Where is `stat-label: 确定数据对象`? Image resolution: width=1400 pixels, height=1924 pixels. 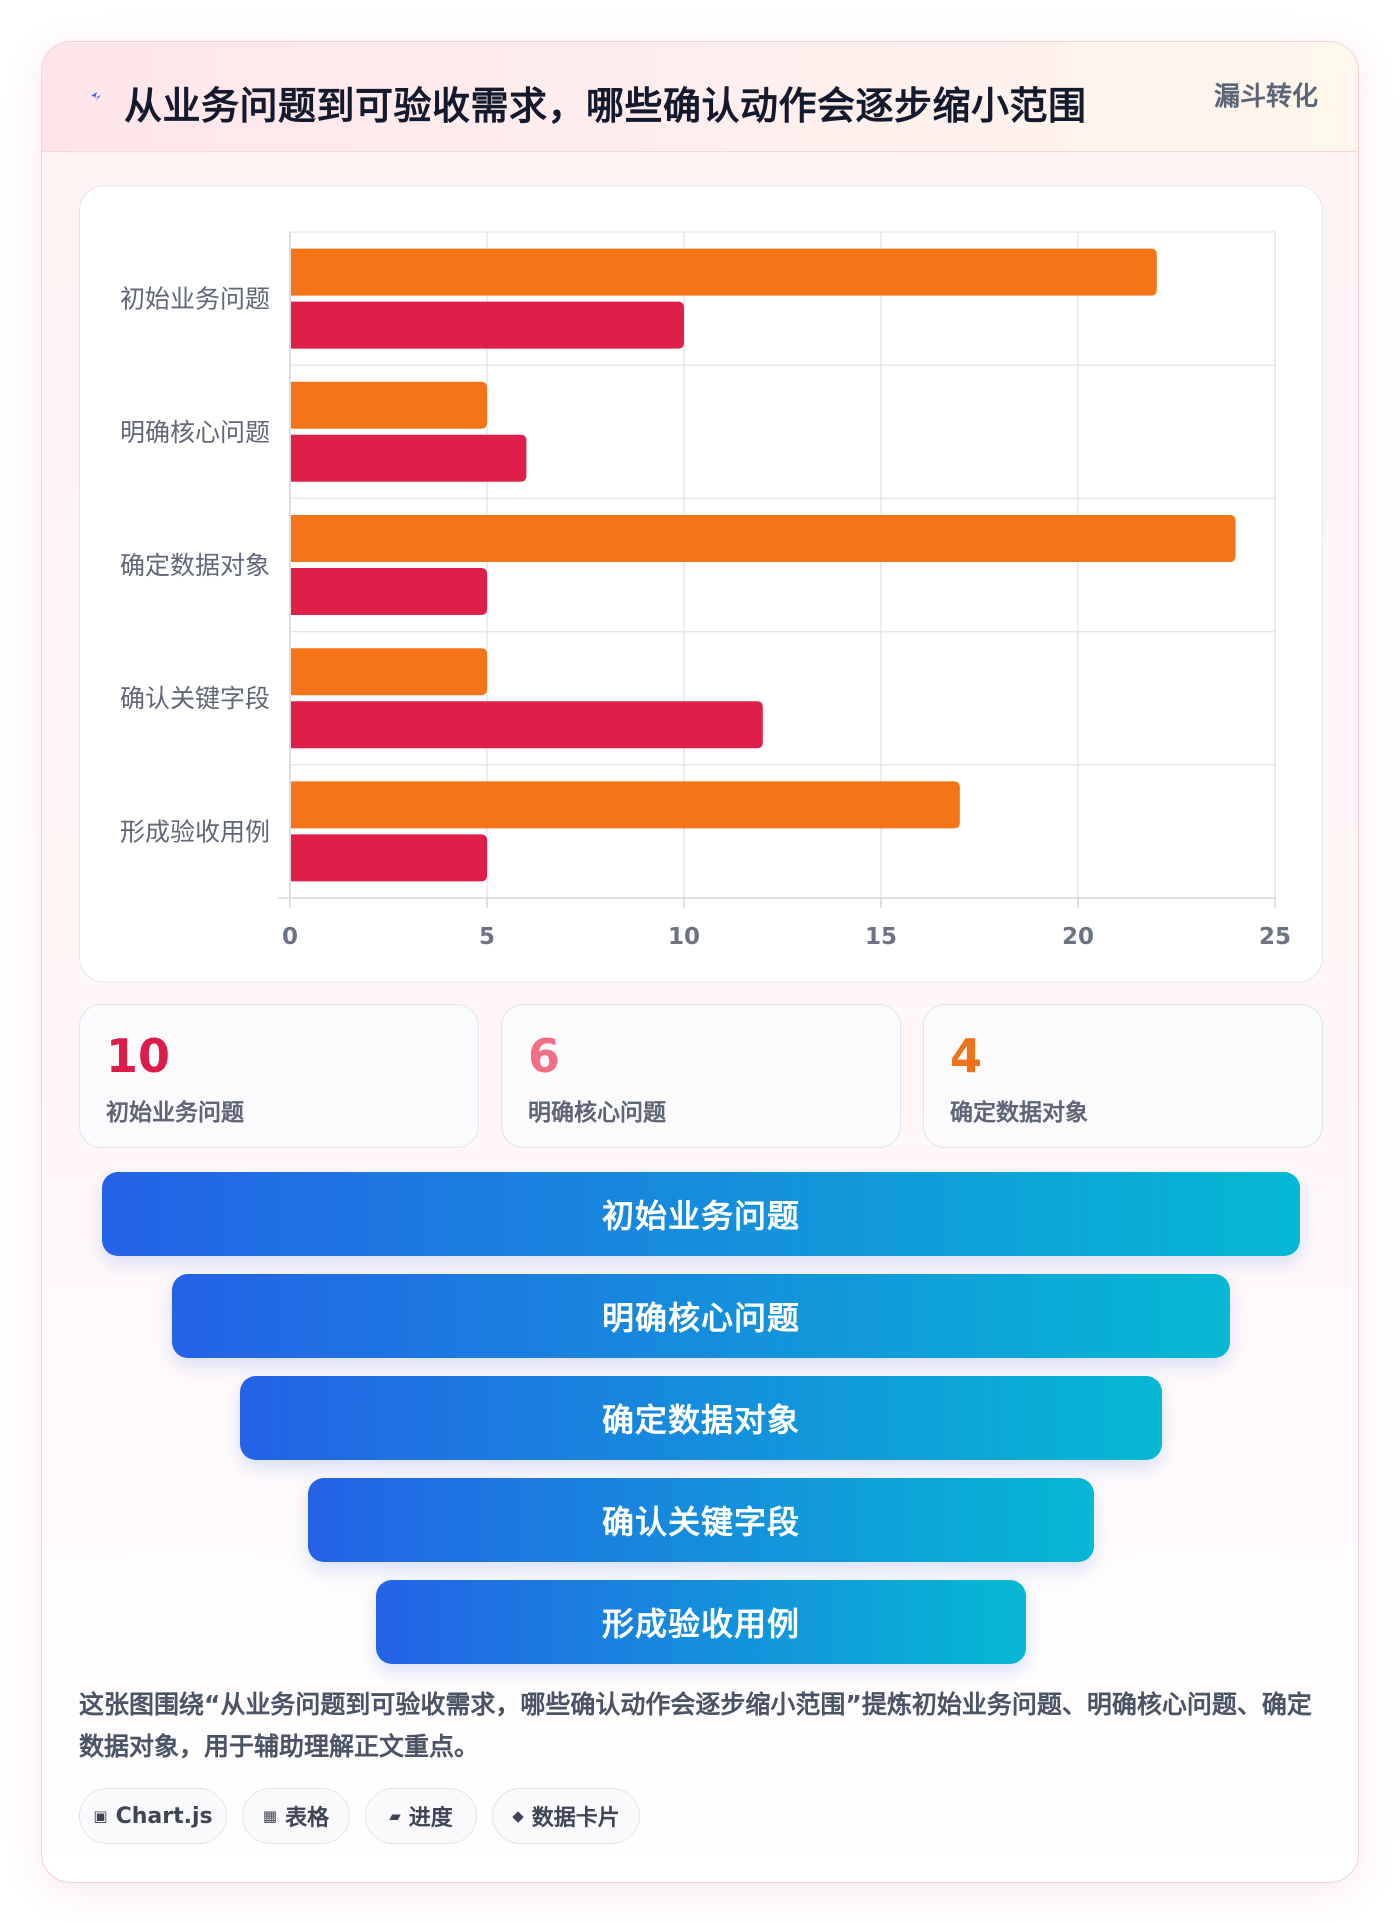 stat-label: 确定数据对象 is located at coordinates (1019, 1113).